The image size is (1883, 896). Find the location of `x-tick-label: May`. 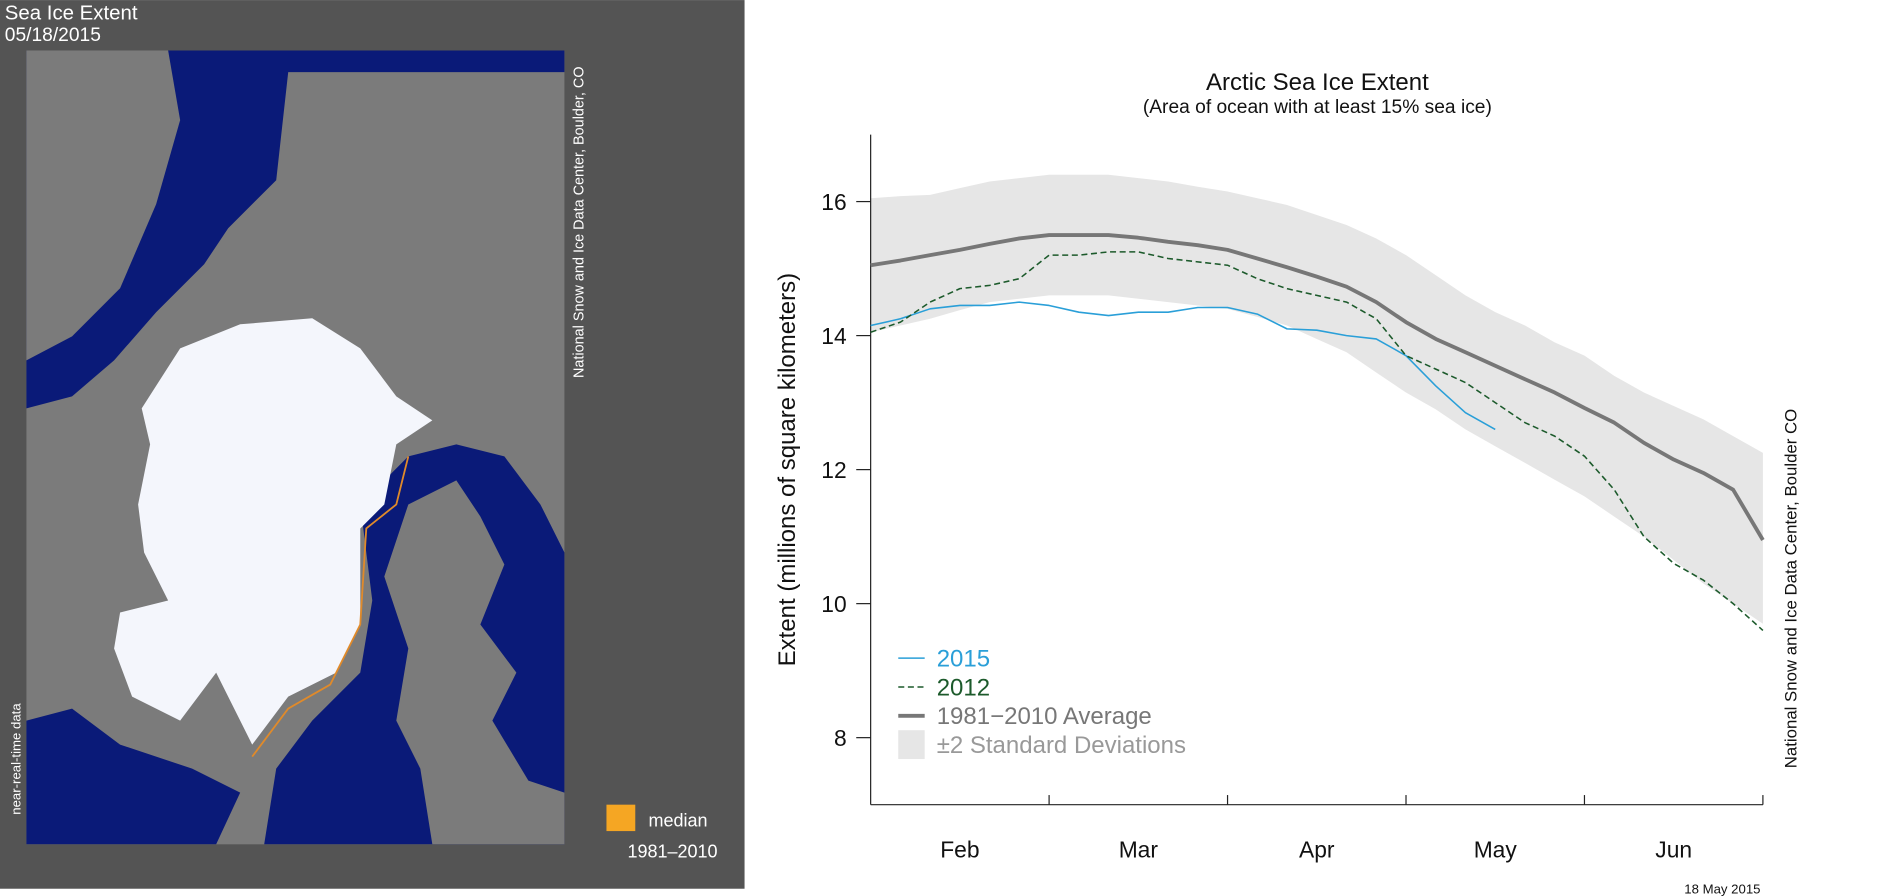

x-tick-label: May is located at coordinates (1496, 850).